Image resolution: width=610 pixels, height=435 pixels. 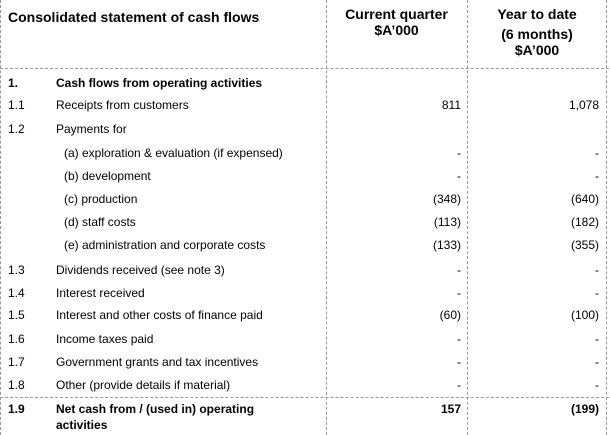 I want to click on row-label: Income taxes paid, so click(x=105, y=339).